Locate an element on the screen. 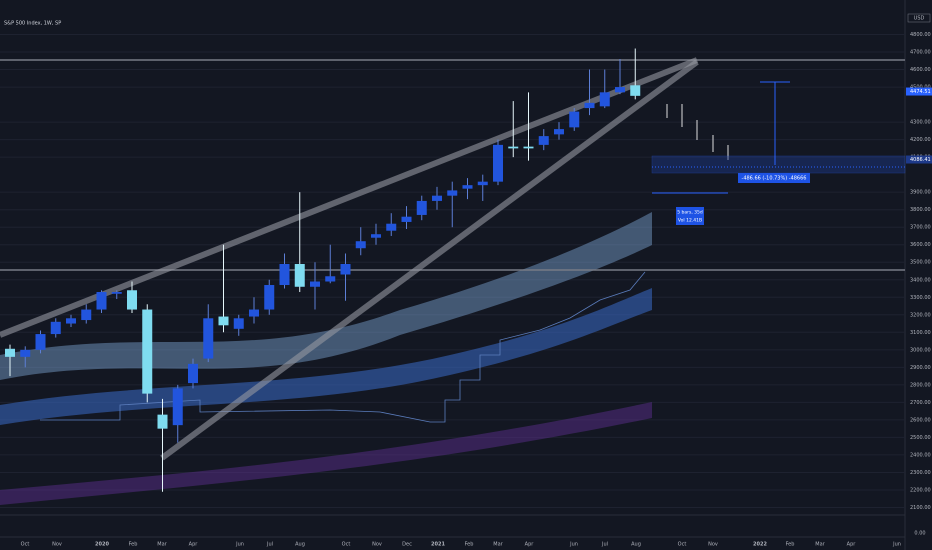  measure-box is located at coordinates (778, 164).